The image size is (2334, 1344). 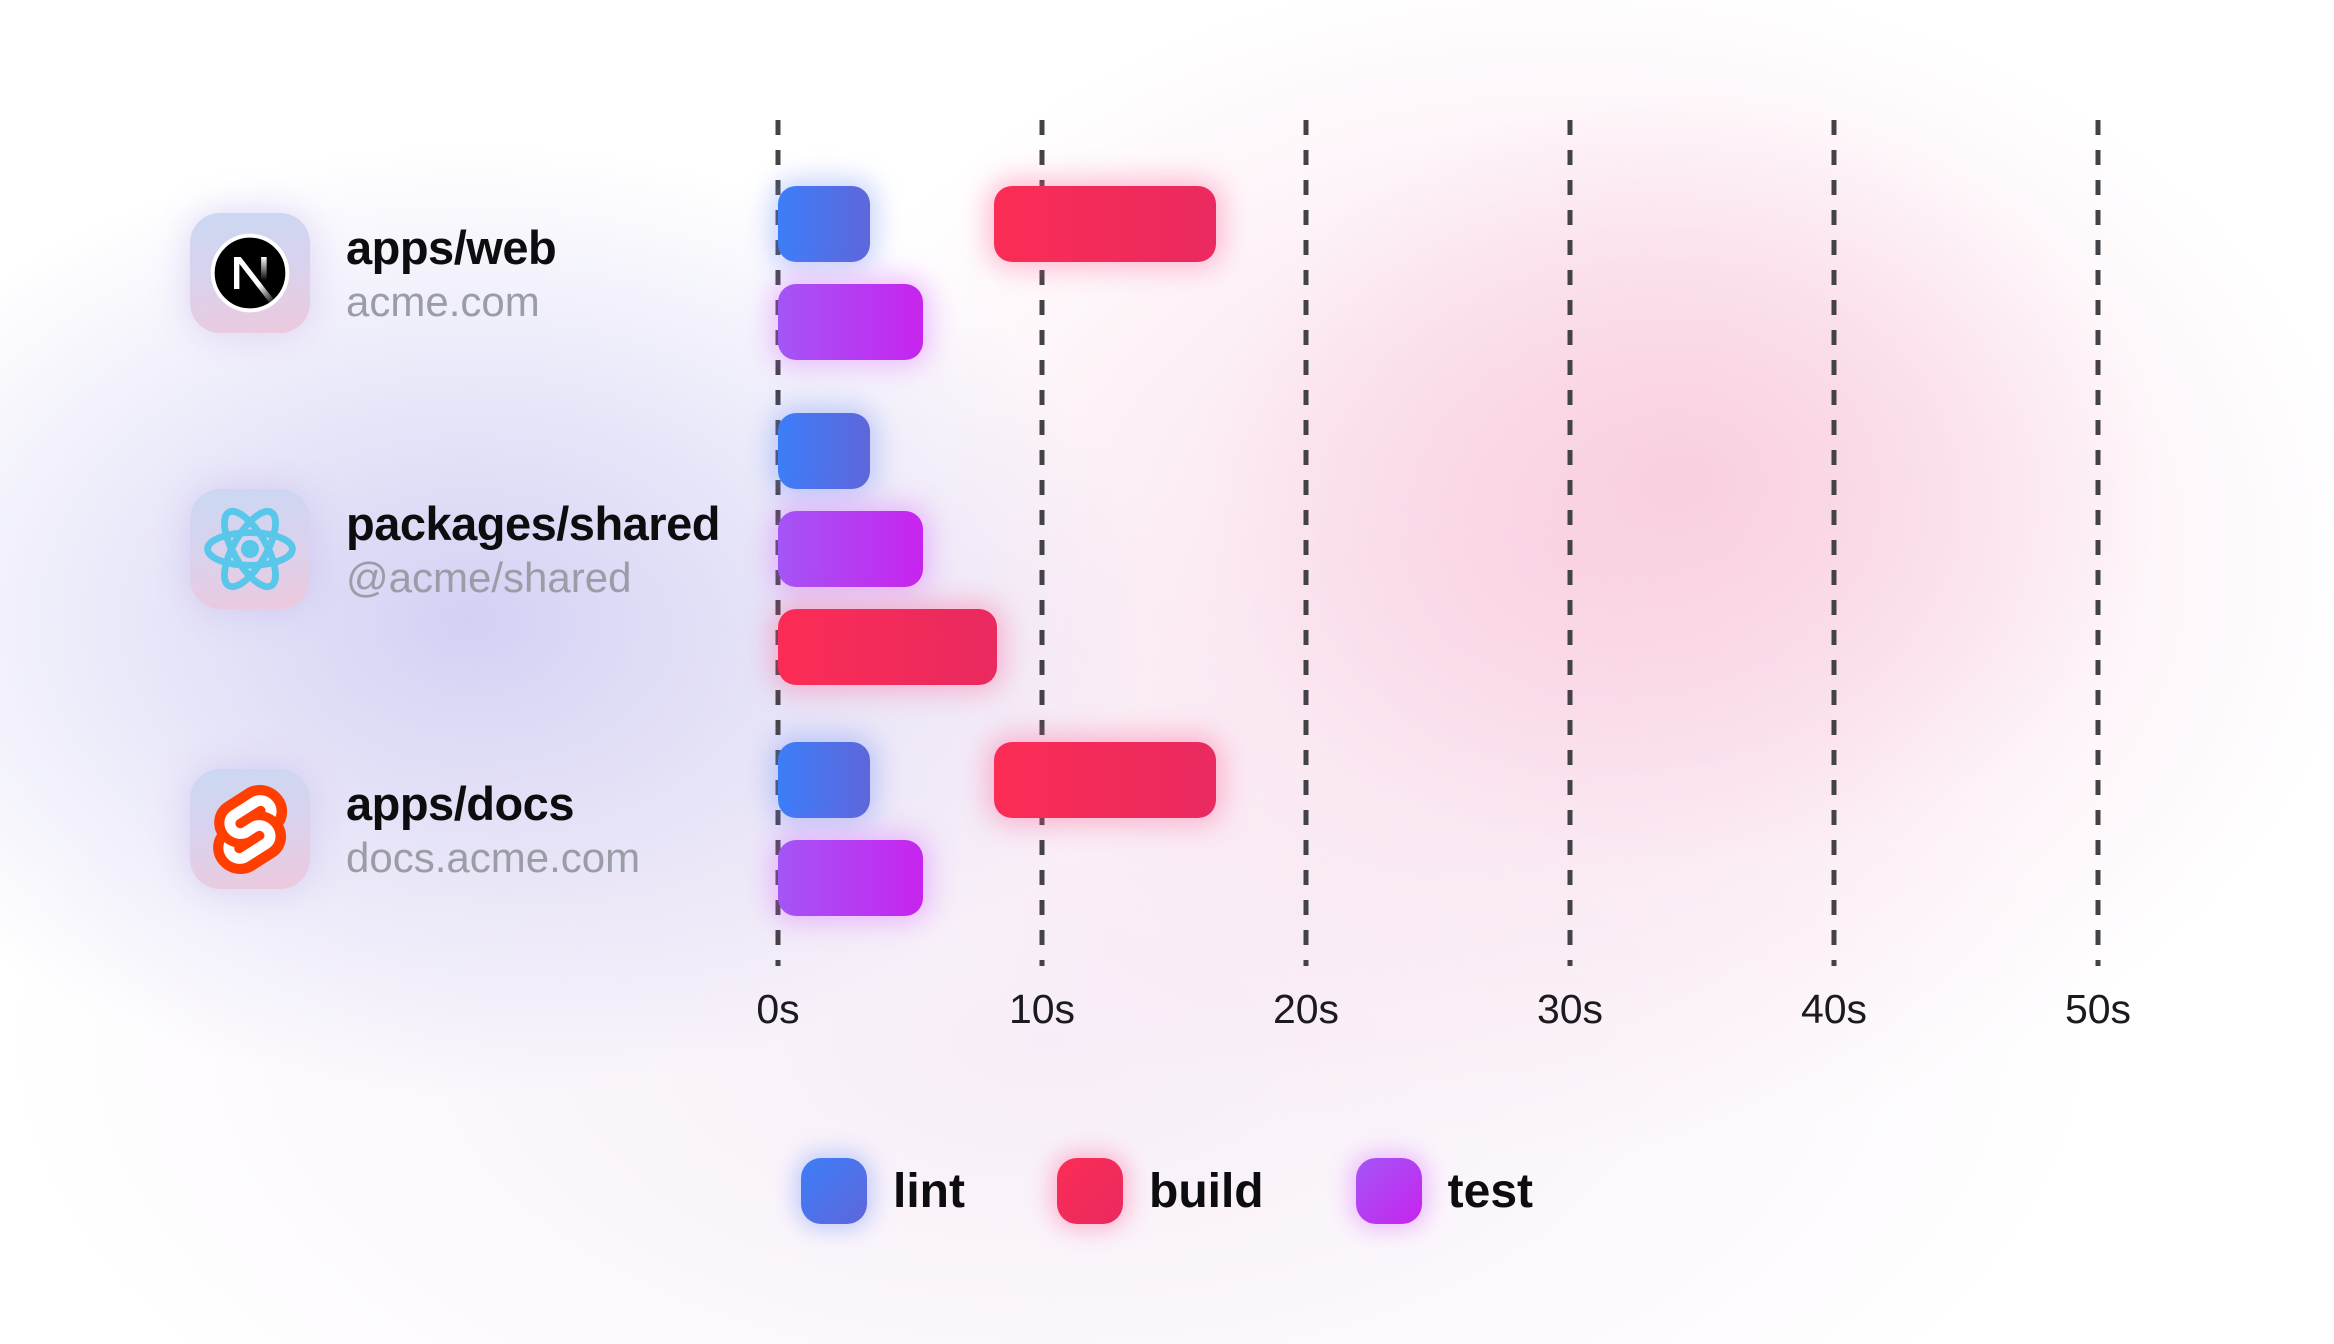 I want to click on package-subtitle: docs.acme.com, so click(x=493, y=857).